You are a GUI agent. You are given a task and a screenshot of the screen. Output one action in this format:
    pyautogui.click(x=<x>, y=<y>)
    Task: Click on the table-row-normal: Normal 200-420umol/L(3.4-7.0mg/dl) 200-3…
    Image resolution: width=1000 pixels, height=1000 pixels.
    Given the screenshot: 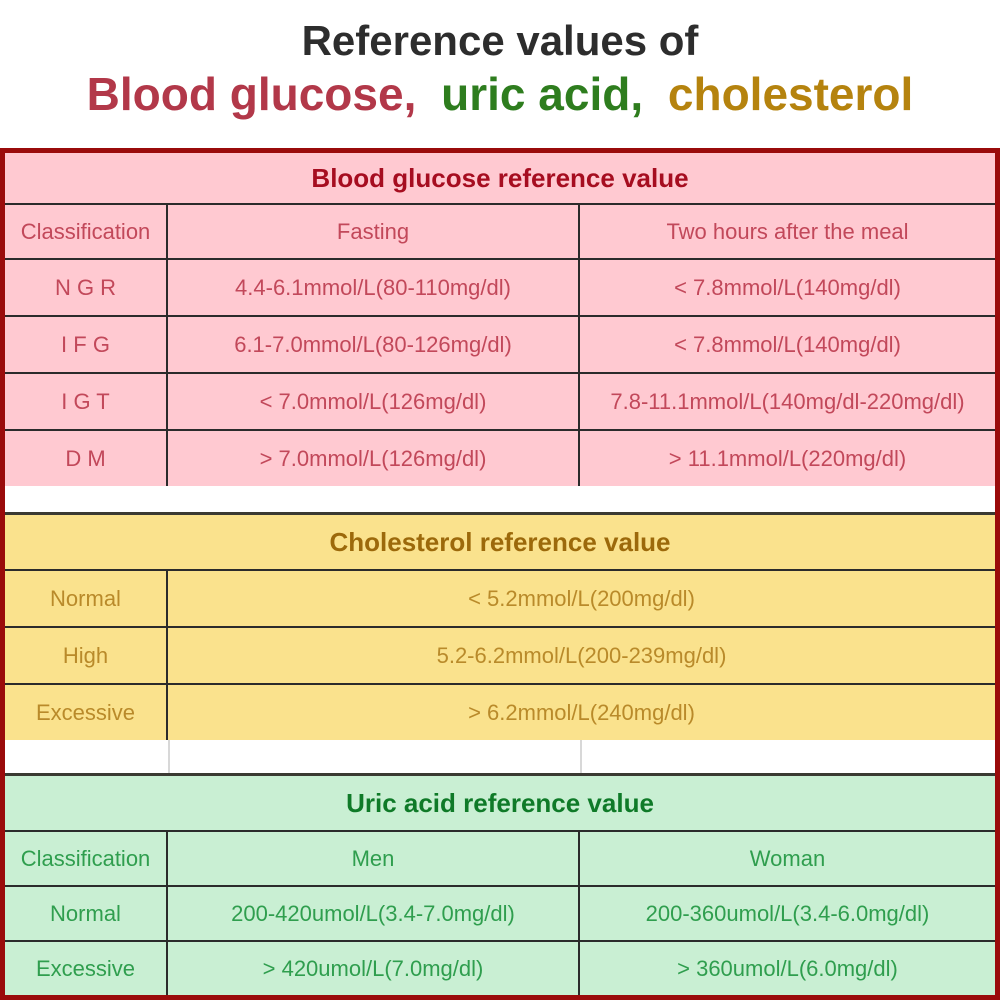 What is the action you would take?
    pyautogui.click(x=500, y=912)
    